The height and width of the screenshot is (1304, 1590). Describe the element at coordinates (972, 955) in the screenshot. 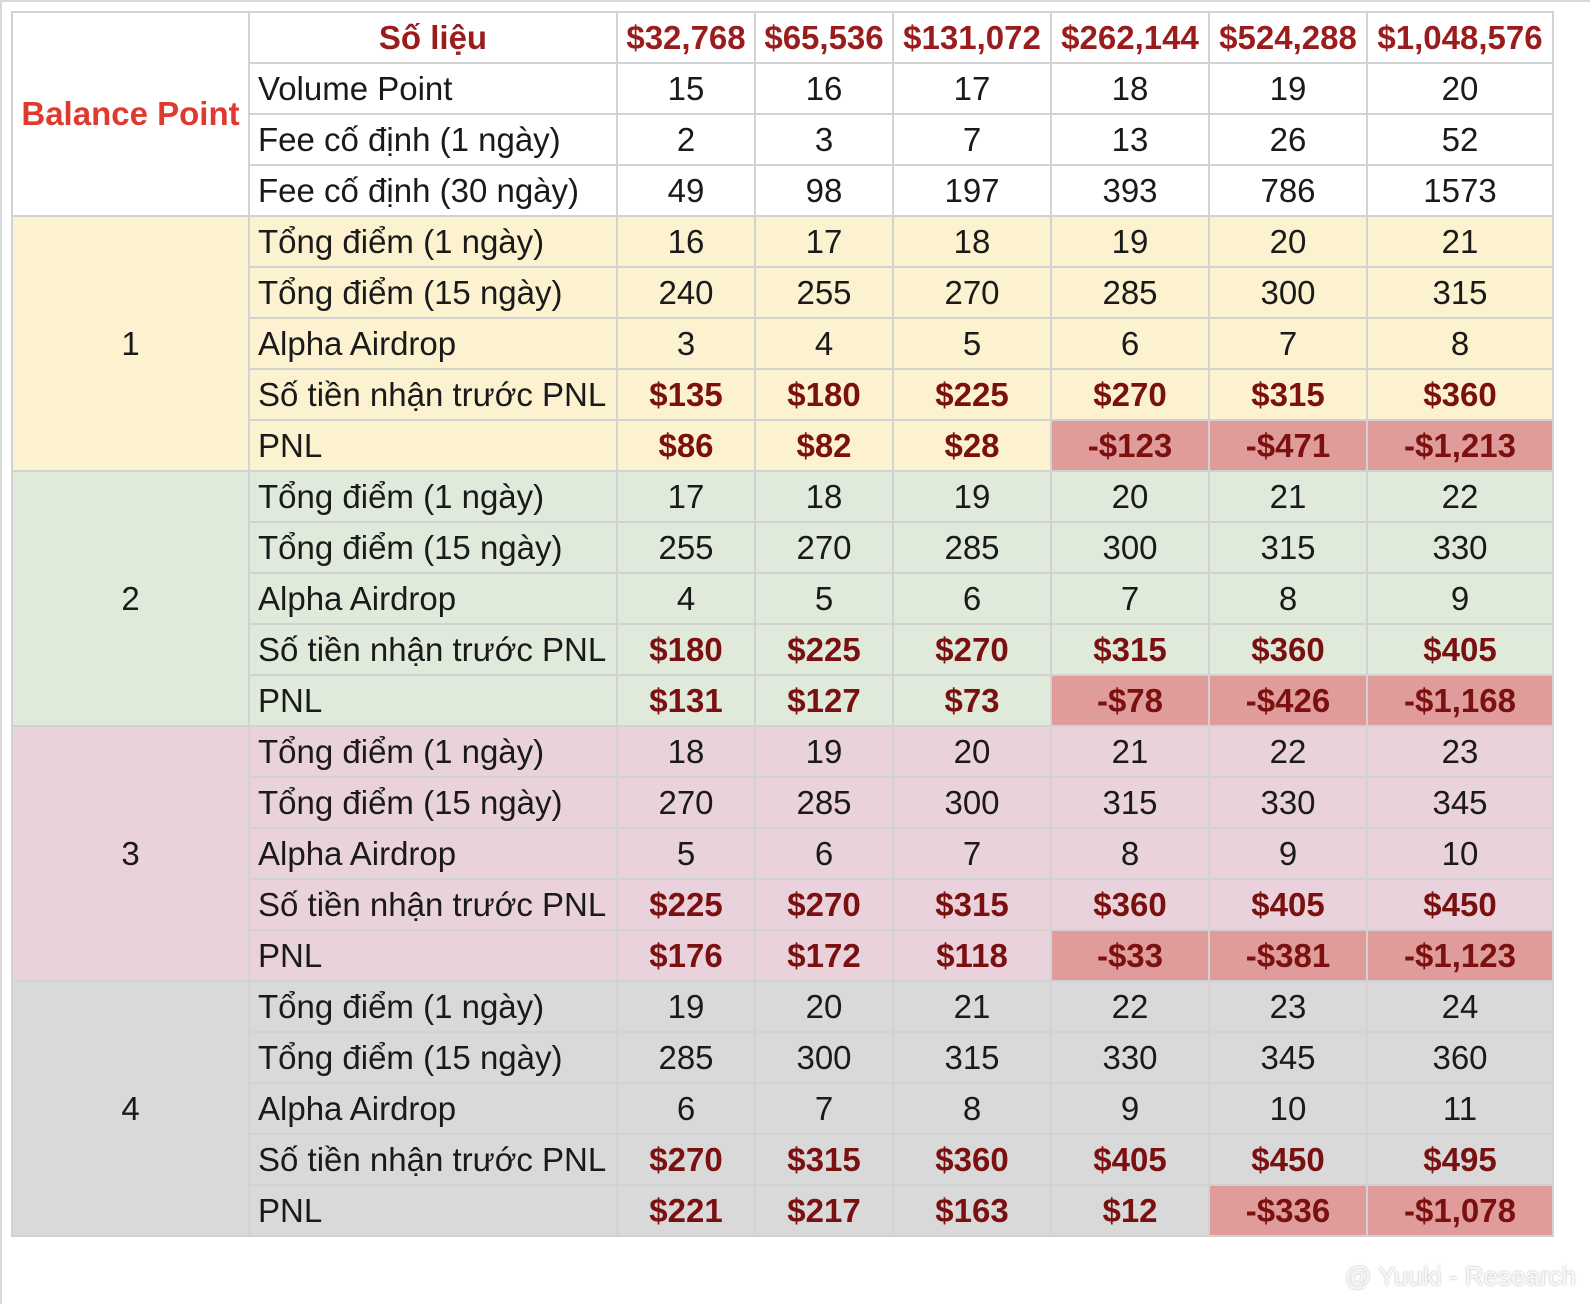

I see `pnl-cell: $118` at that location.